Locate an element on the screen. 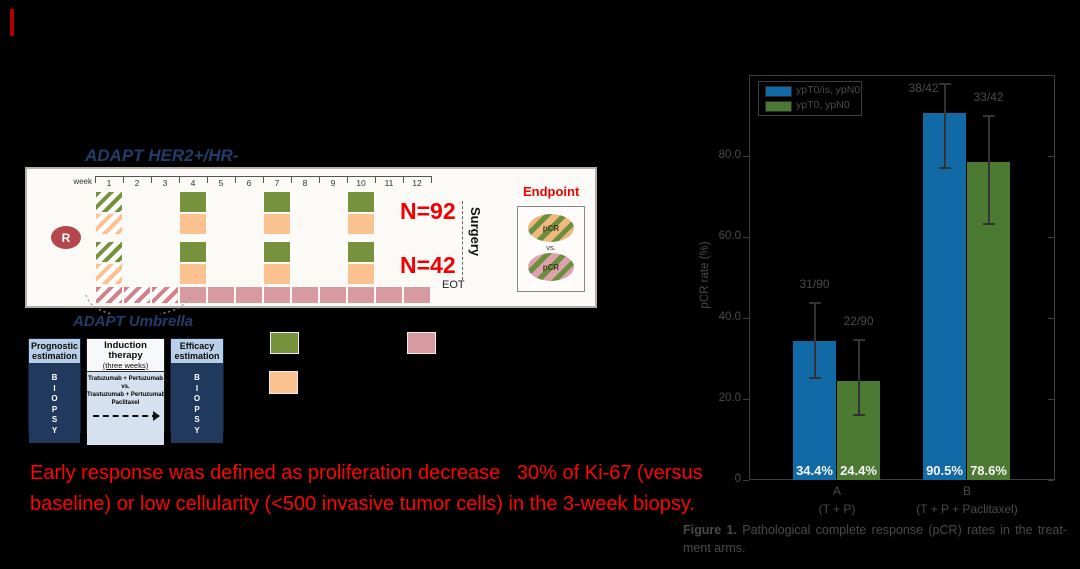 The height and width of the screenshot is (569, 1080). funnel-dotted-lines is located at coordinates (138, 304).